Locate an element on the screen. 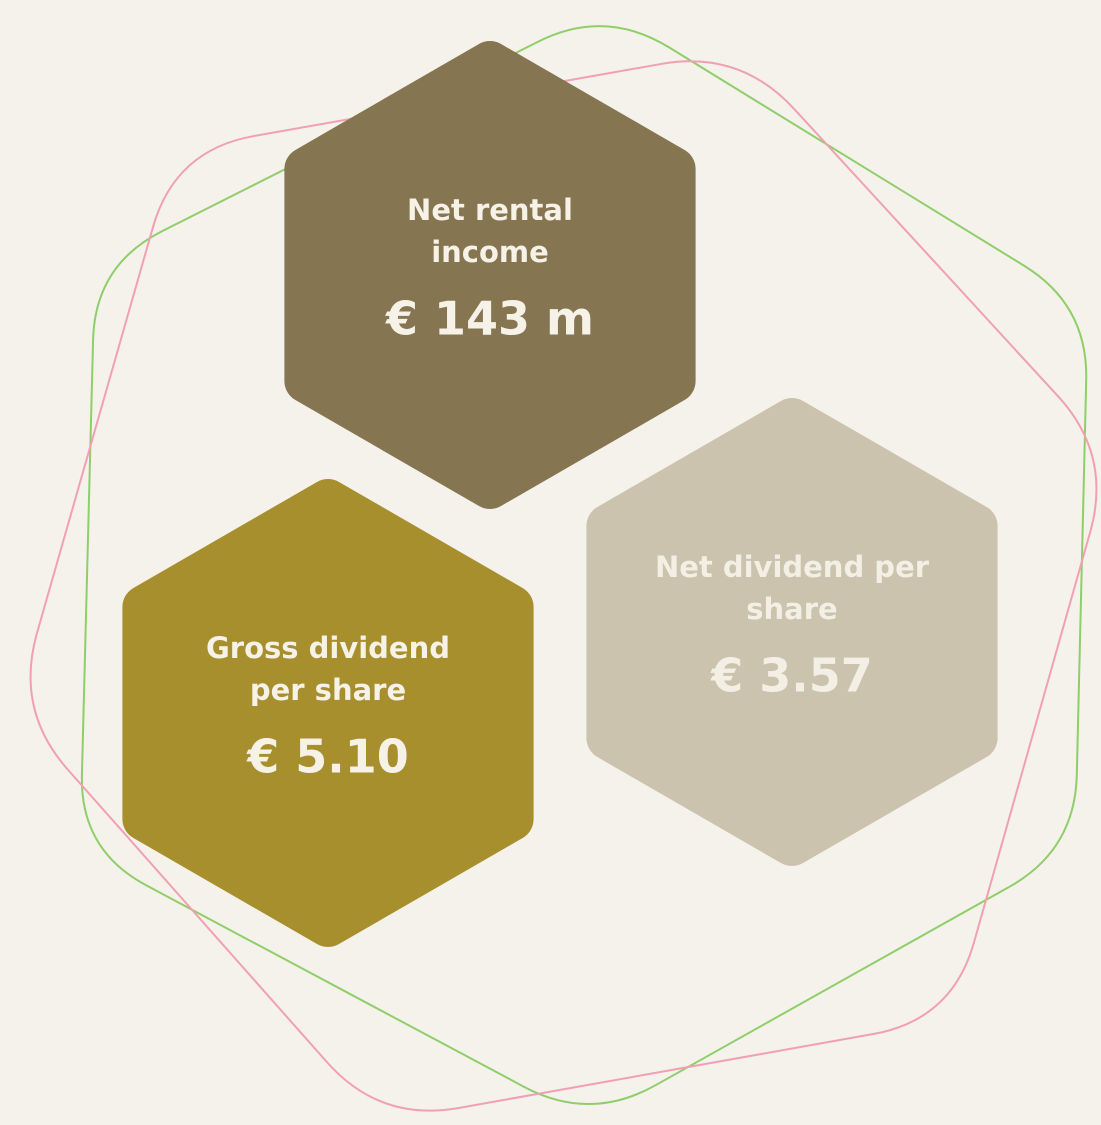 The image size is (1101, 1125). kpi-label: Gross dividend is located at coordinates (328, 648).